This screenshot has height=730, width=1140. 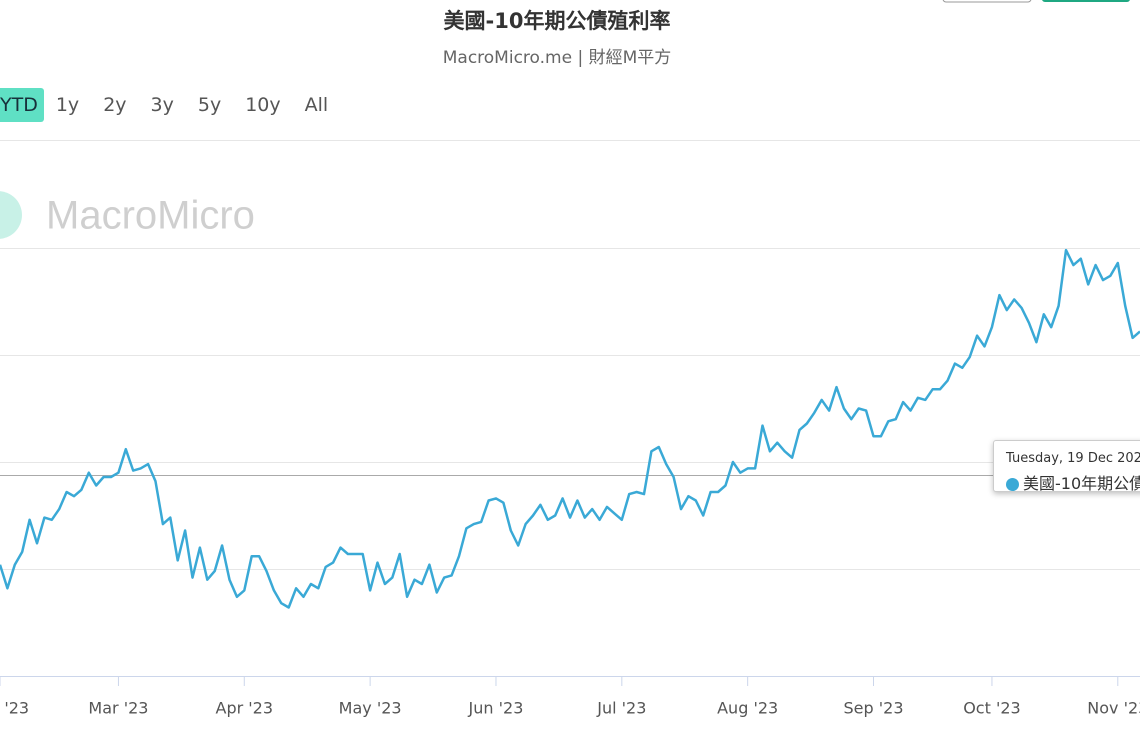 I want to click on x-tick-label: May '23, so click(x=370, y=708).